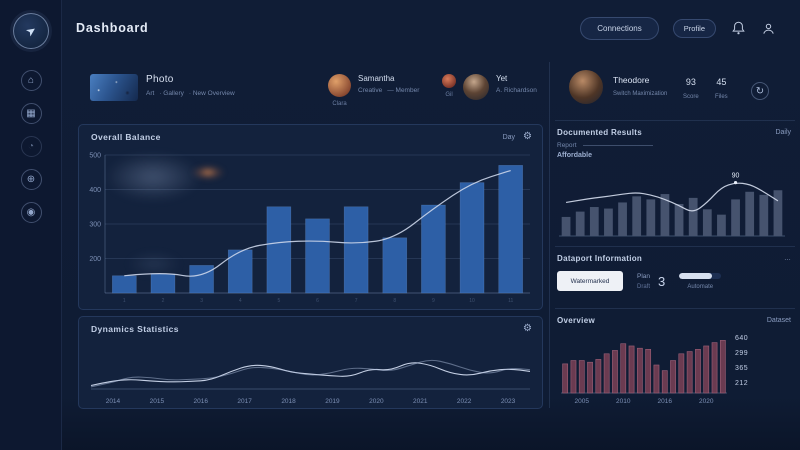  What do you see at coordinates (310, 382) in the screenshot?
I see `dynamics-chart: 2014 2015 2016 2017 2018 2019 2020 2021 2022 2023` at bounding box center [310, 382].